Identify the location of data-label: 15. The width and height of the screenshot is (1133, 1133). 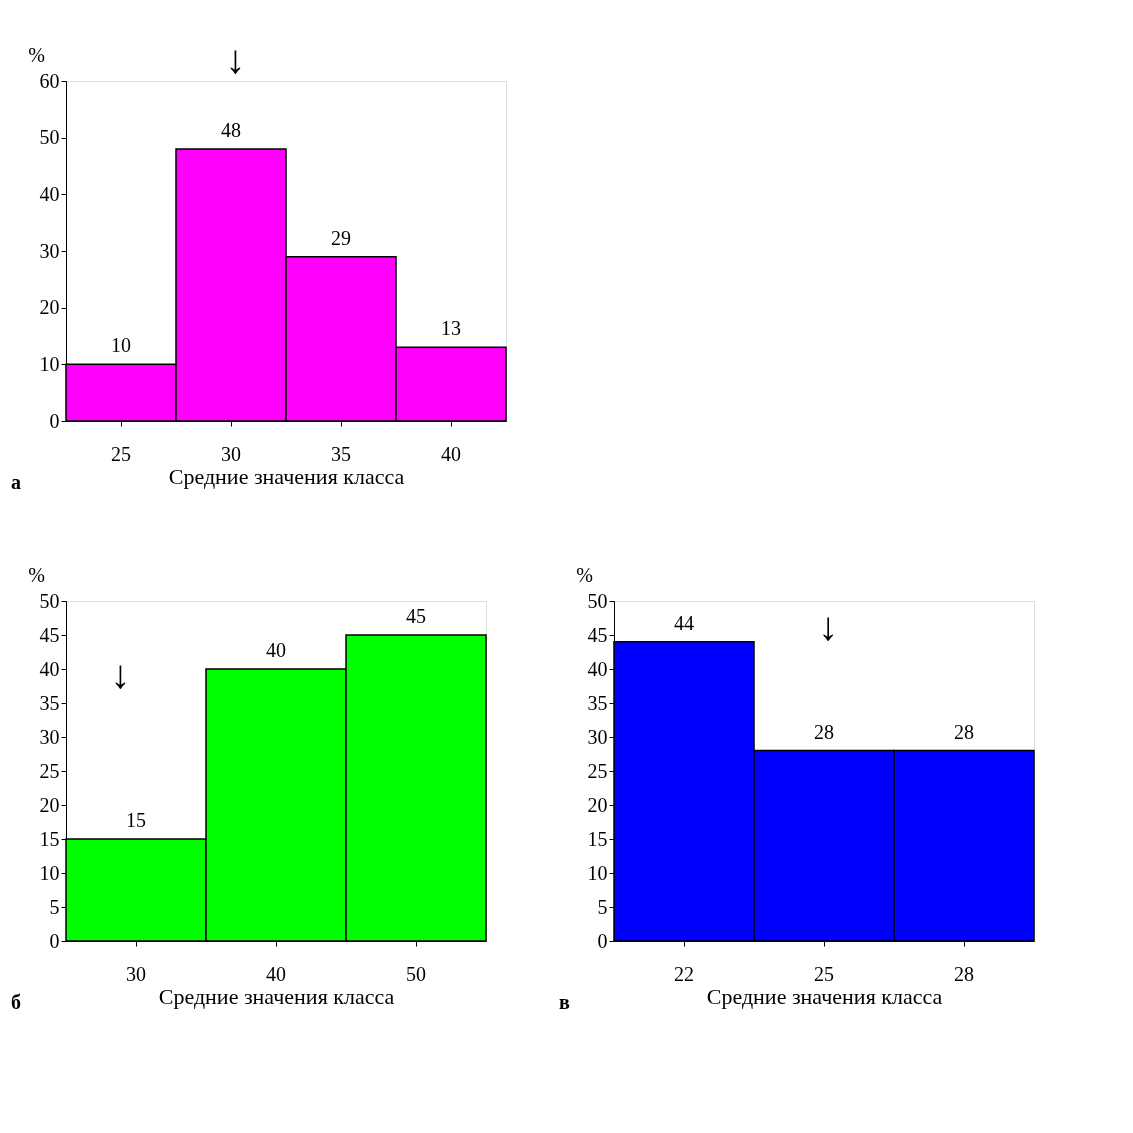
(136, 820).